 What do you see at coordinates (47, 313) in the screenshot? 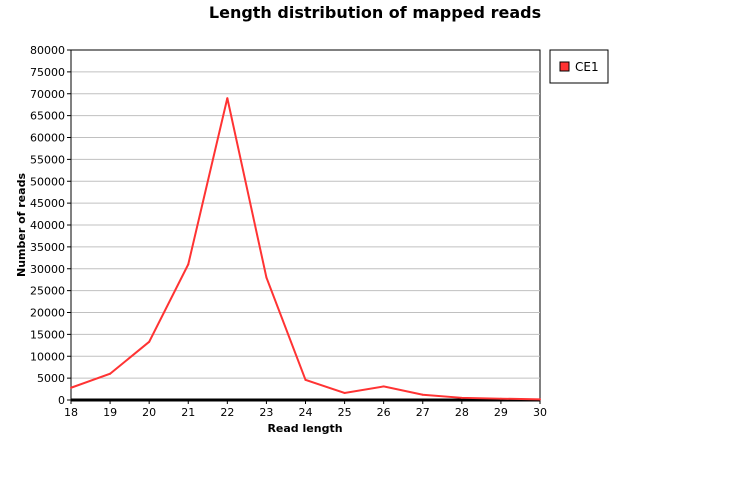
I see `y-tick-label: 20000` at bounding box center [47, 313].